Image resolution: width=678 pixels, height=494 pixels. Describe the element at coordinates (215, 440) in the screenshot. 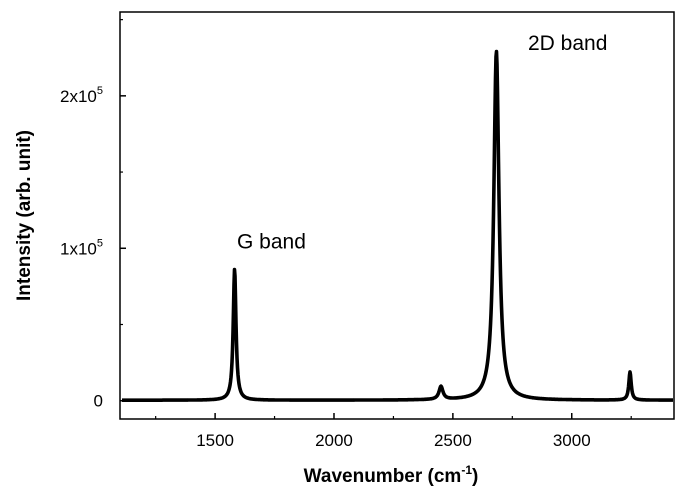

I see `x-tick-label: 1500` at that location.